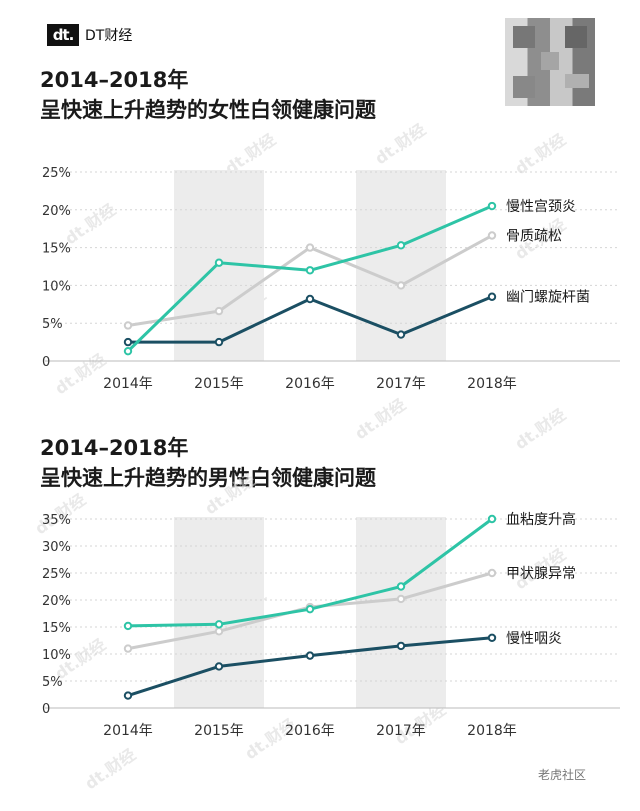  What do you see at coordinates (56, 547) in the screenshot?
I see `y-tick-label: 30%` at bounding box center [56, 547].